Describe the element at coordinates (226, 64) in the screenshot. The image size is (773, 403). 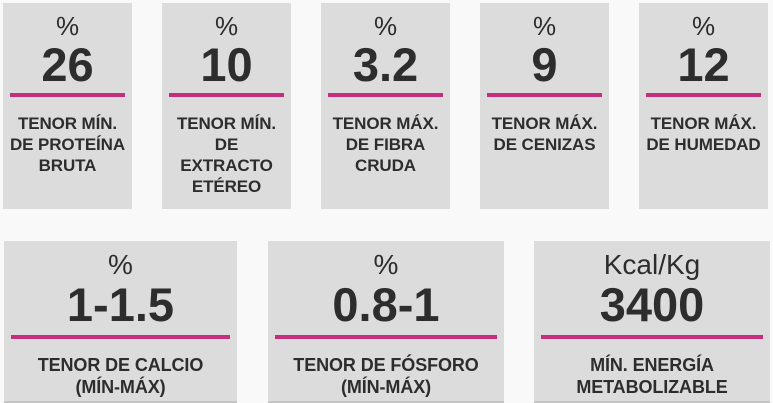
I see `nutrient-value: 10` at that location.